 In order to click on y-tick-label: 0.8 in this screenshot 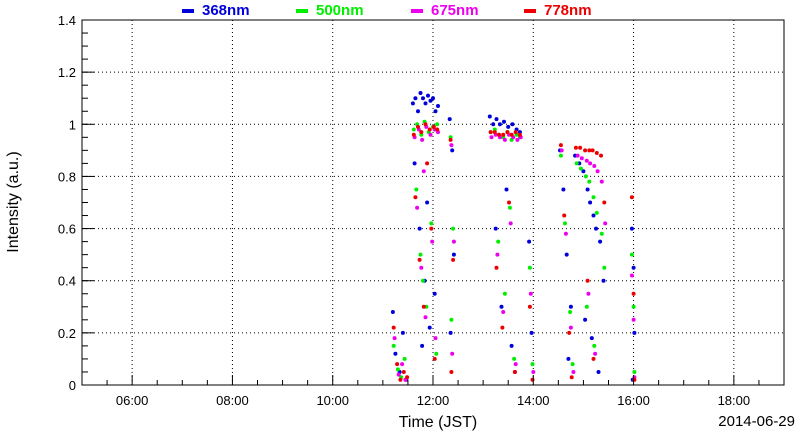, I will do `click(67, 176)`.